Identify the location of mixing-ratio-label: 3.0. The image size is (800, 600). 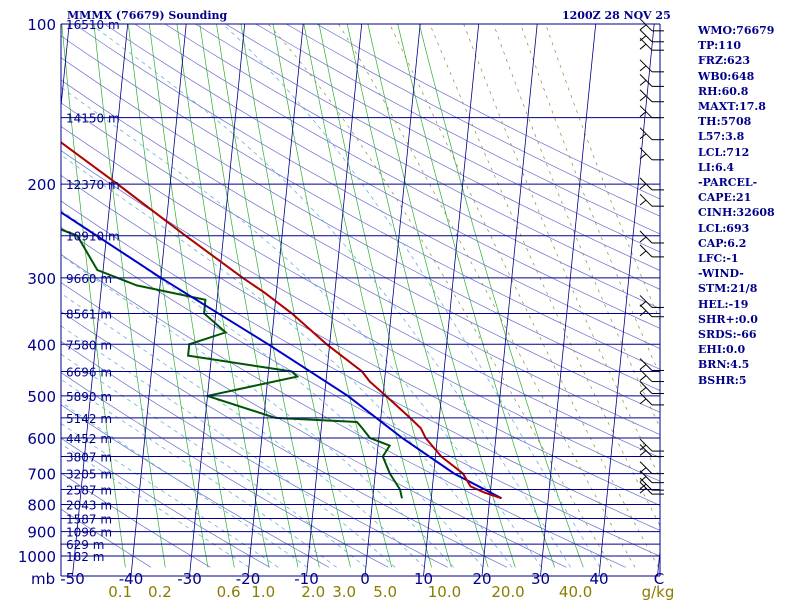
(344, 591).